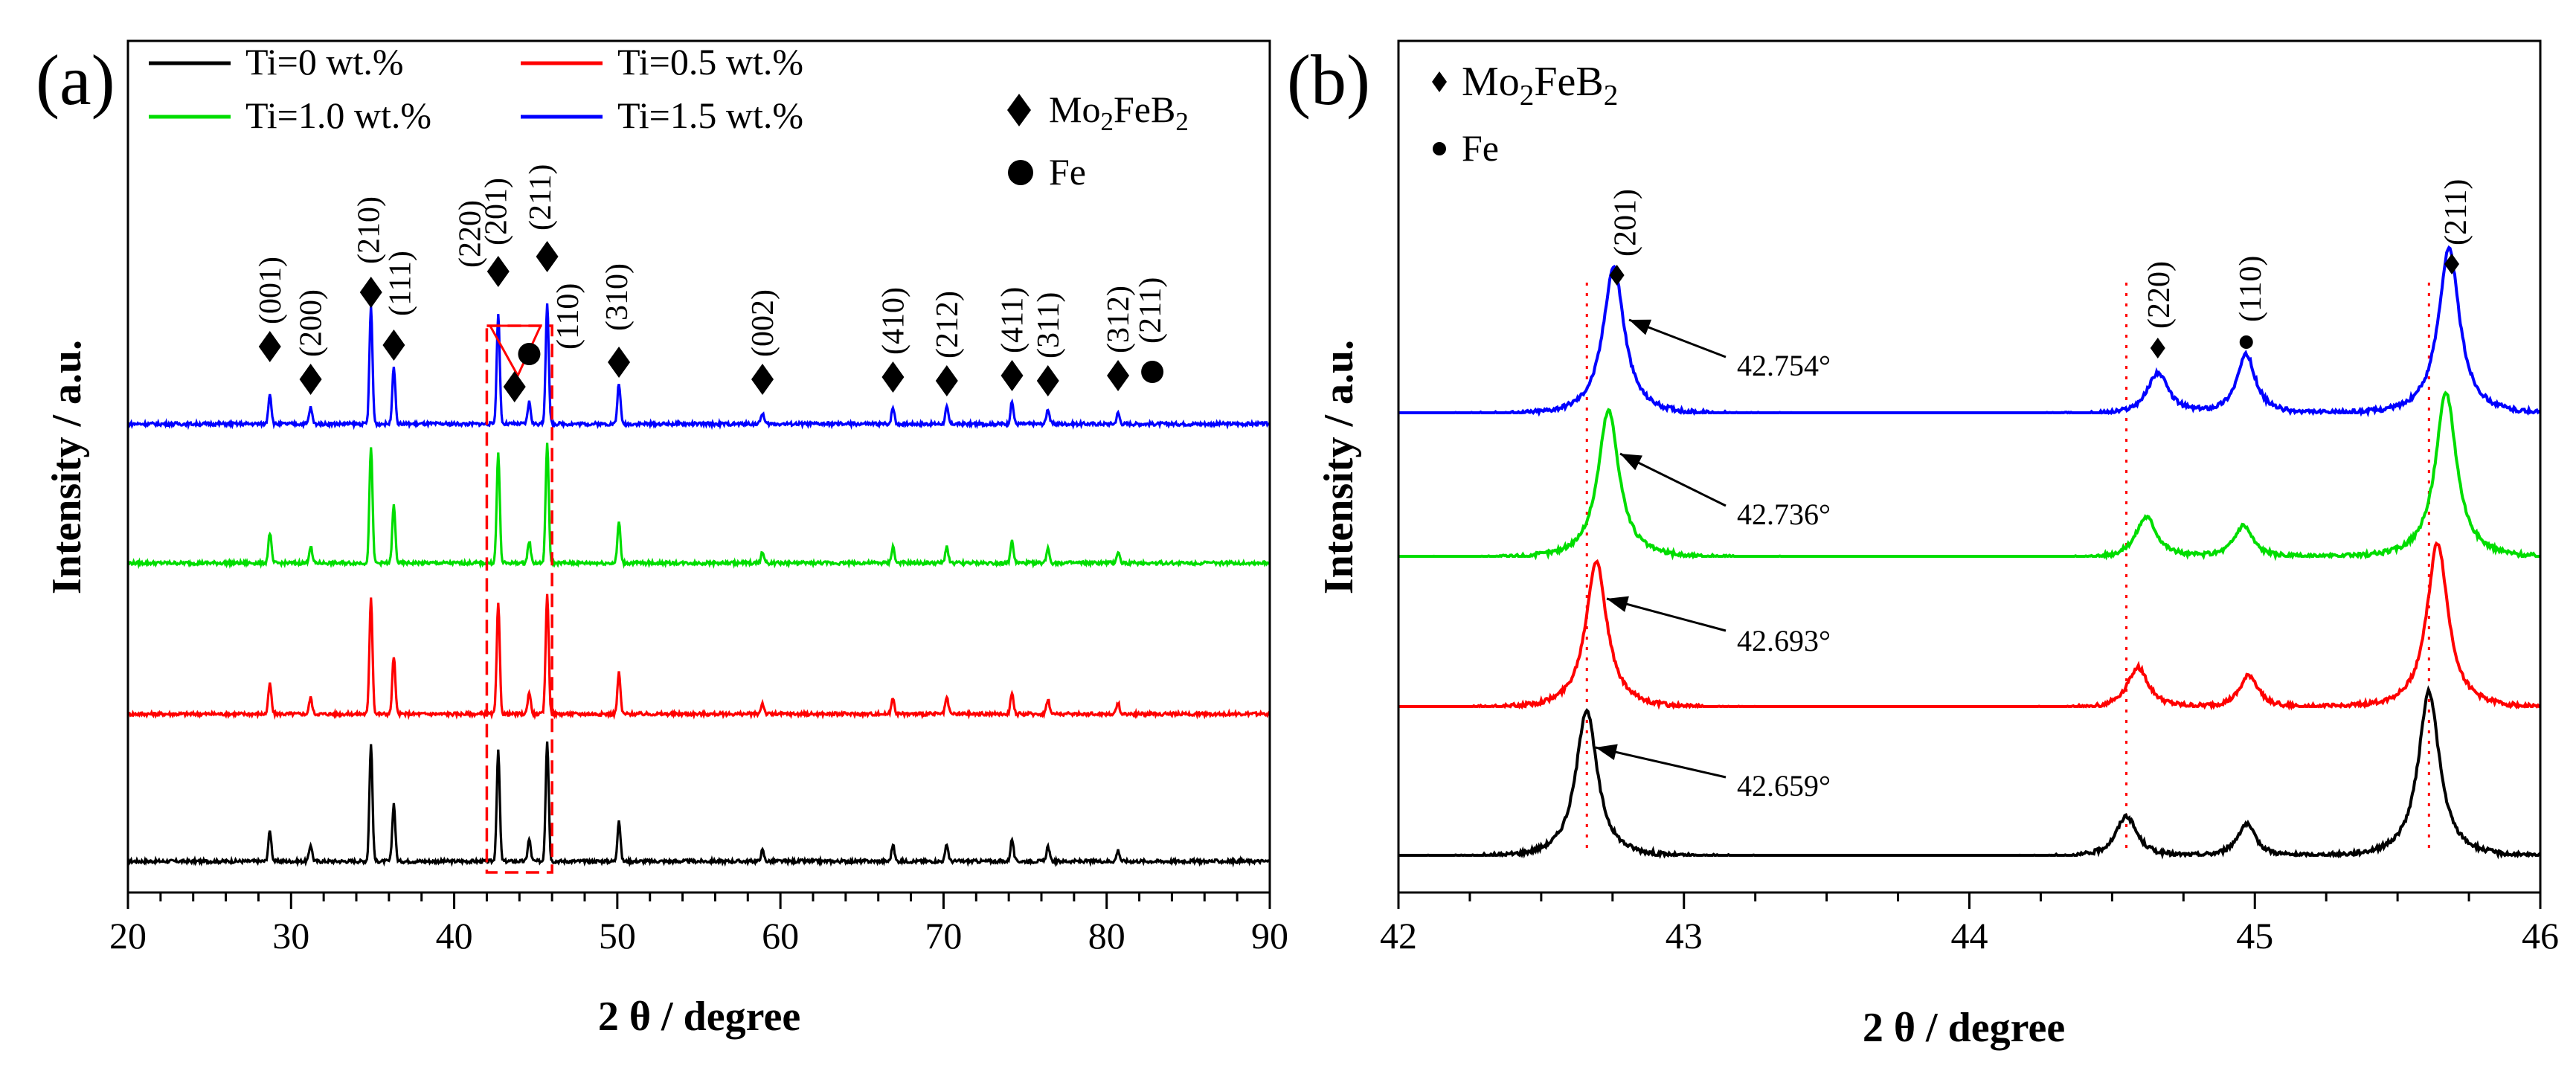  I want to click on panel-a-tick-label: 90, so click(1269, 936).